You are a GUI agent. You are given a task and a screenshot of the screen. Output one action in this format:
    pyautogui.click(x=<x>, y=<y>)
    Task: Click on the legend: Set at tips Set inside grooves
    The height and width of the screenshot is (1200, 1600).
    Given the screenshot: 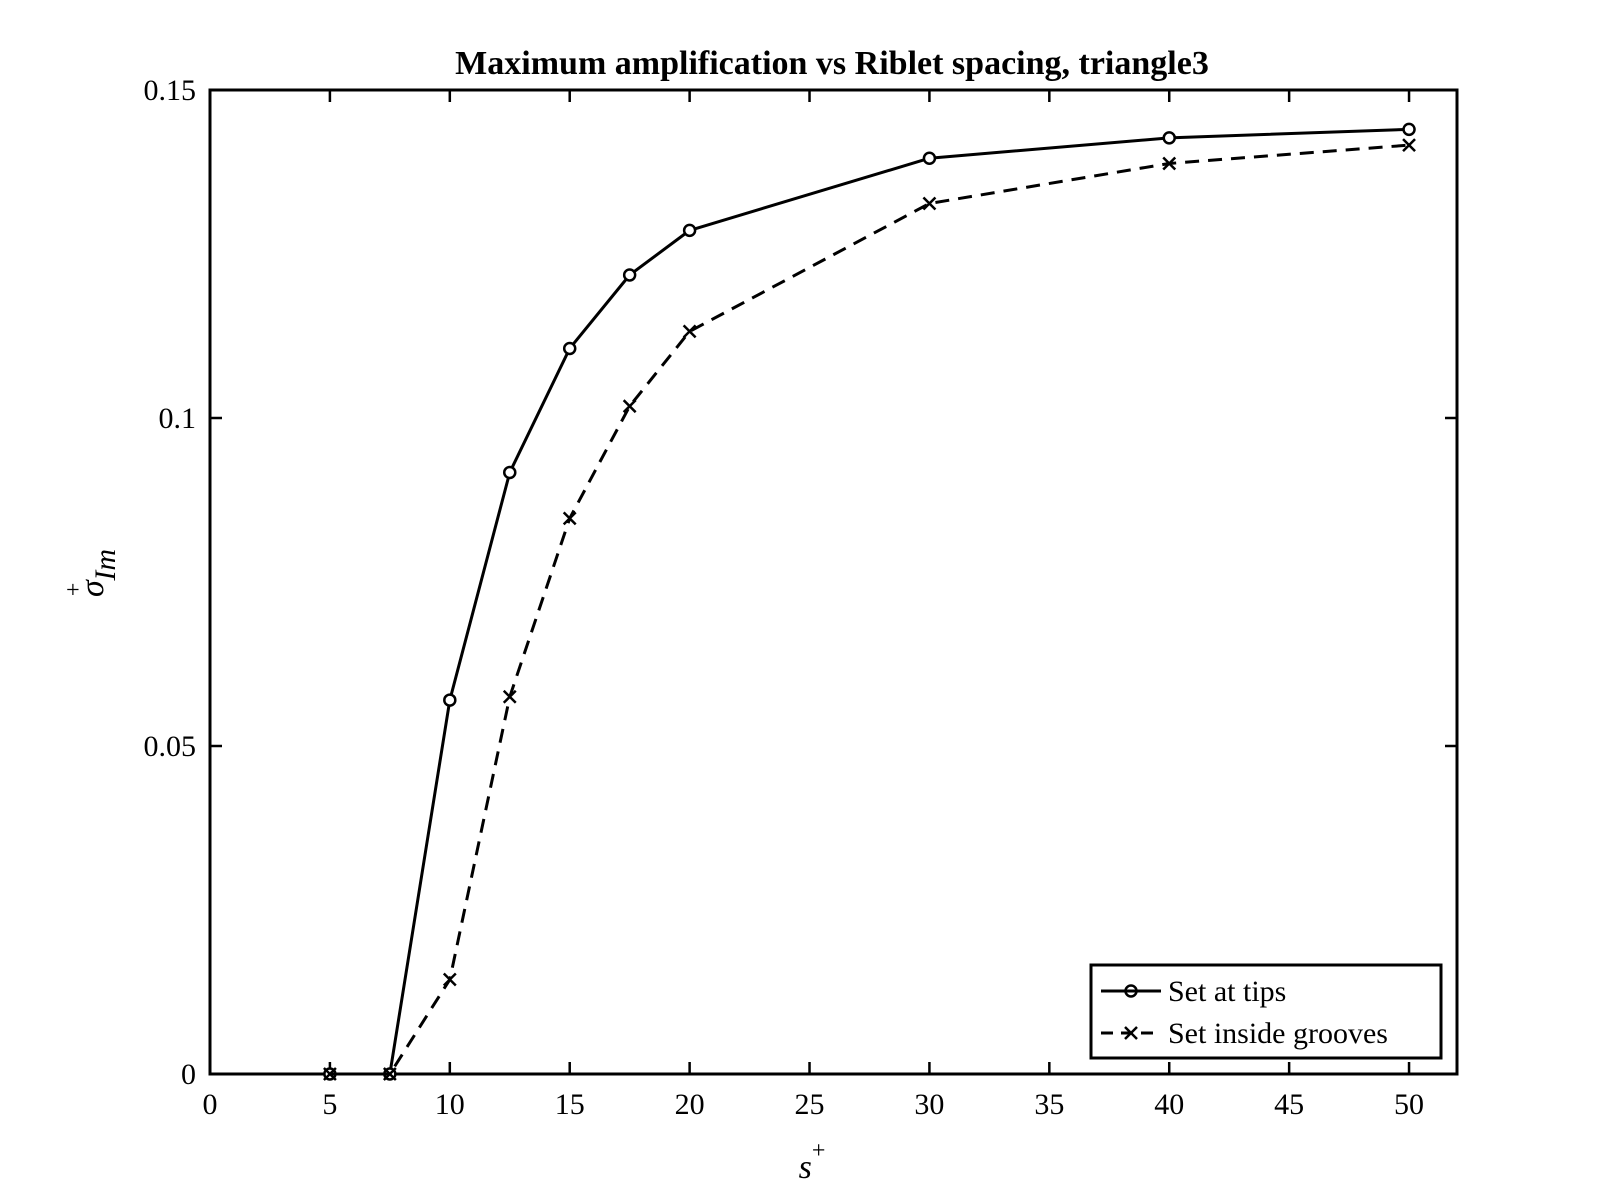 What is the action you would take?
    pyautogui.click(x=1266, y=1011)
    